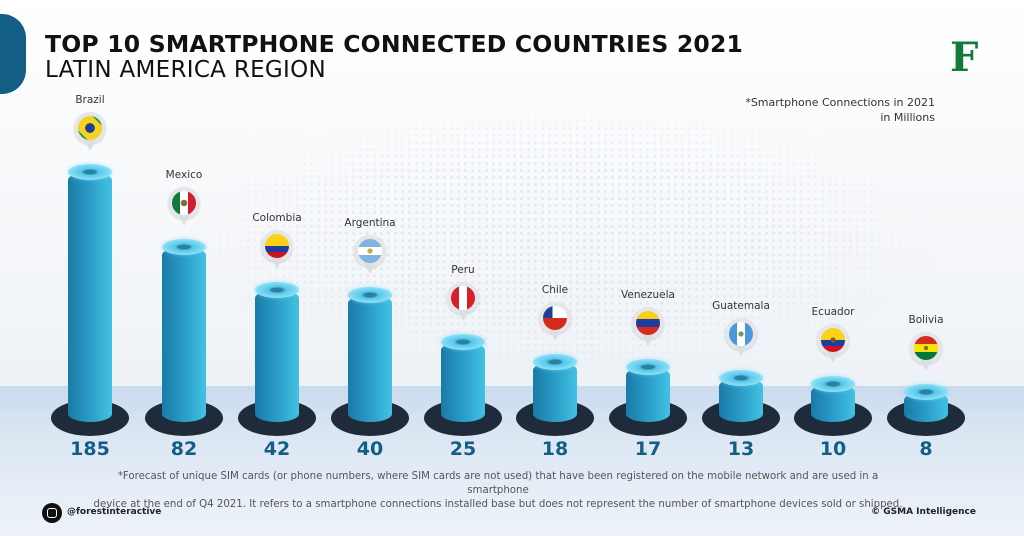 Image resolution: width=1024 pixels, height=536 pixels. I want to click on bar-column-brazil: Brazil 185, so click(90, 235).